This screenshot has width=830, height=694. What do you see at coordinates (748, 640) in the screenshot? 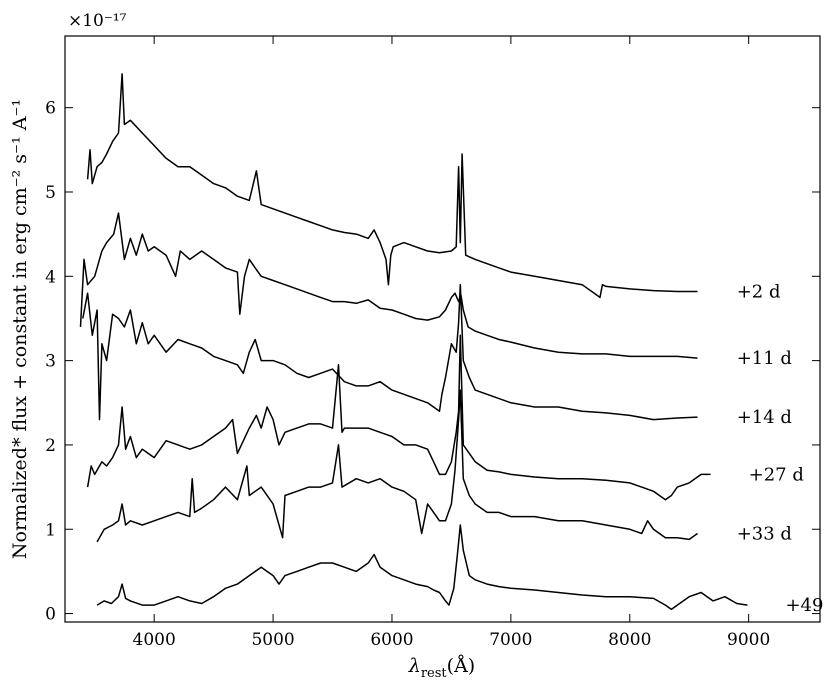
I see `x-tick-label: 9000` at bounding box center [748, 640].